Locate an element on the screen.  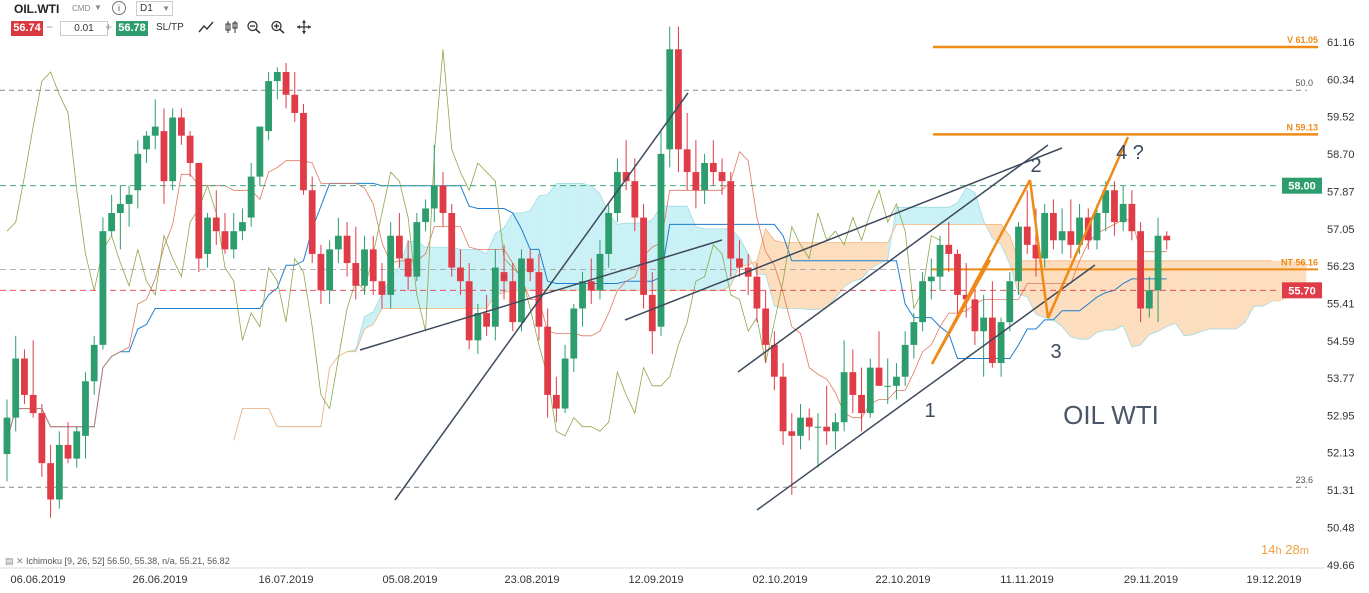
candles-tool-icon is located at coordinates (232, 28).